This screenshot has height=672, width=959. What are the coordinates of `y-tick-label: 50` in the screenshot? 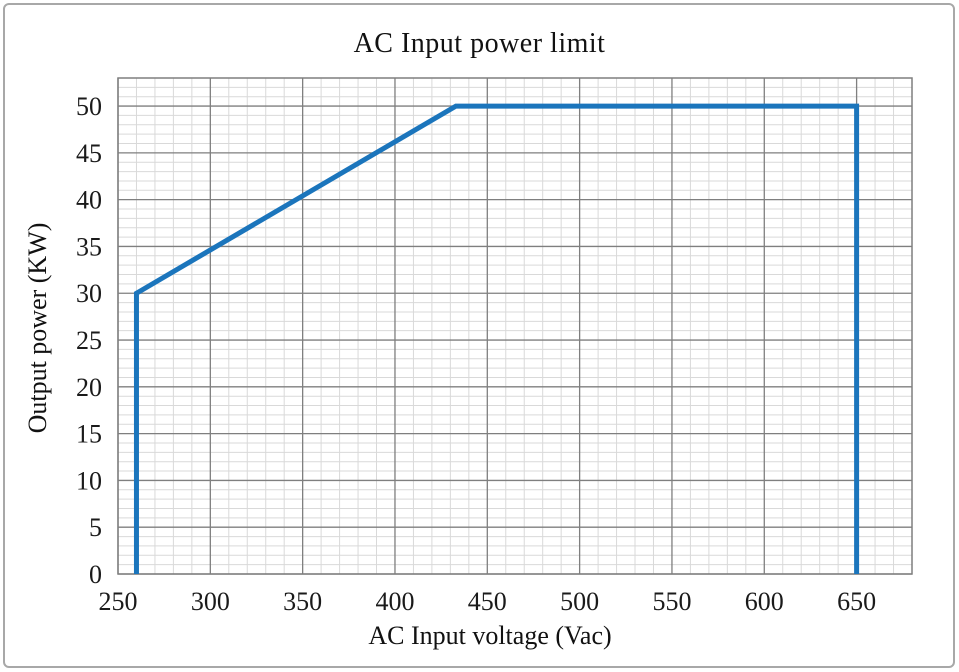 It's located at (89, 106).